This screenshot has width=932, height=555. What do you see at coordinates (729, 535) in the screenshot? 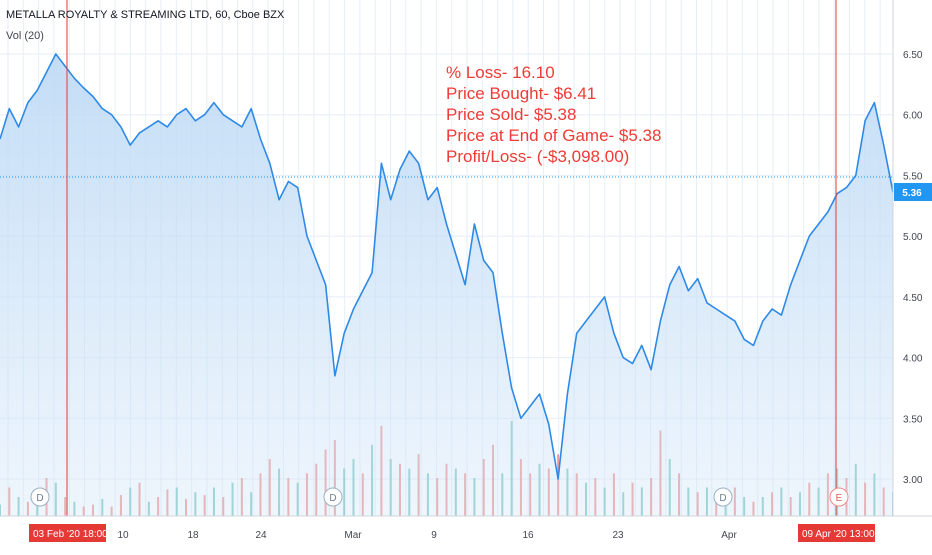
I see `time-tick-label: Apr` at bounding box center [729, 535].